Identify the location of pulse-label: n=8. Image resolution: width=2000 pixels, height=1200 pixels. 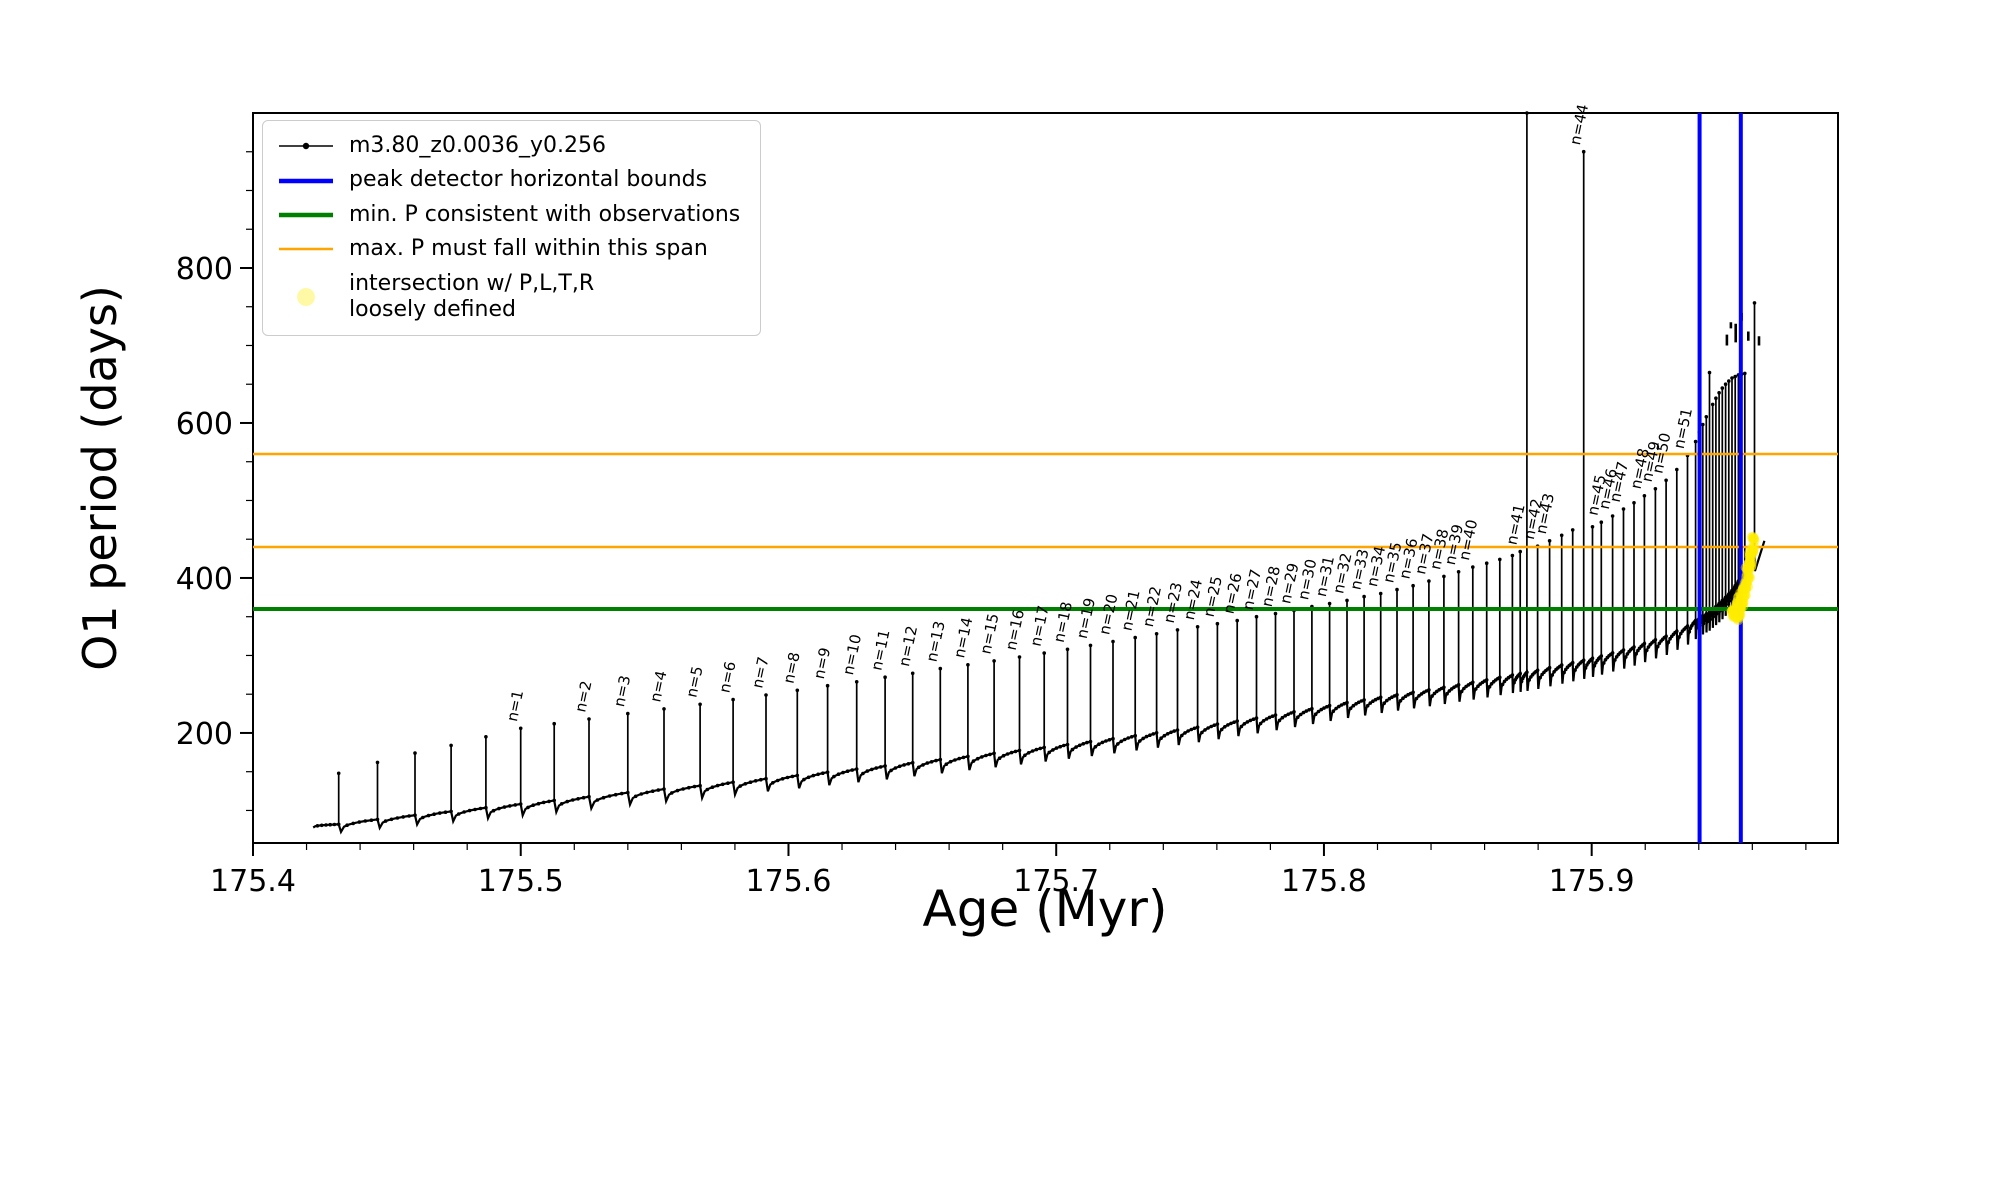
(792, 667).